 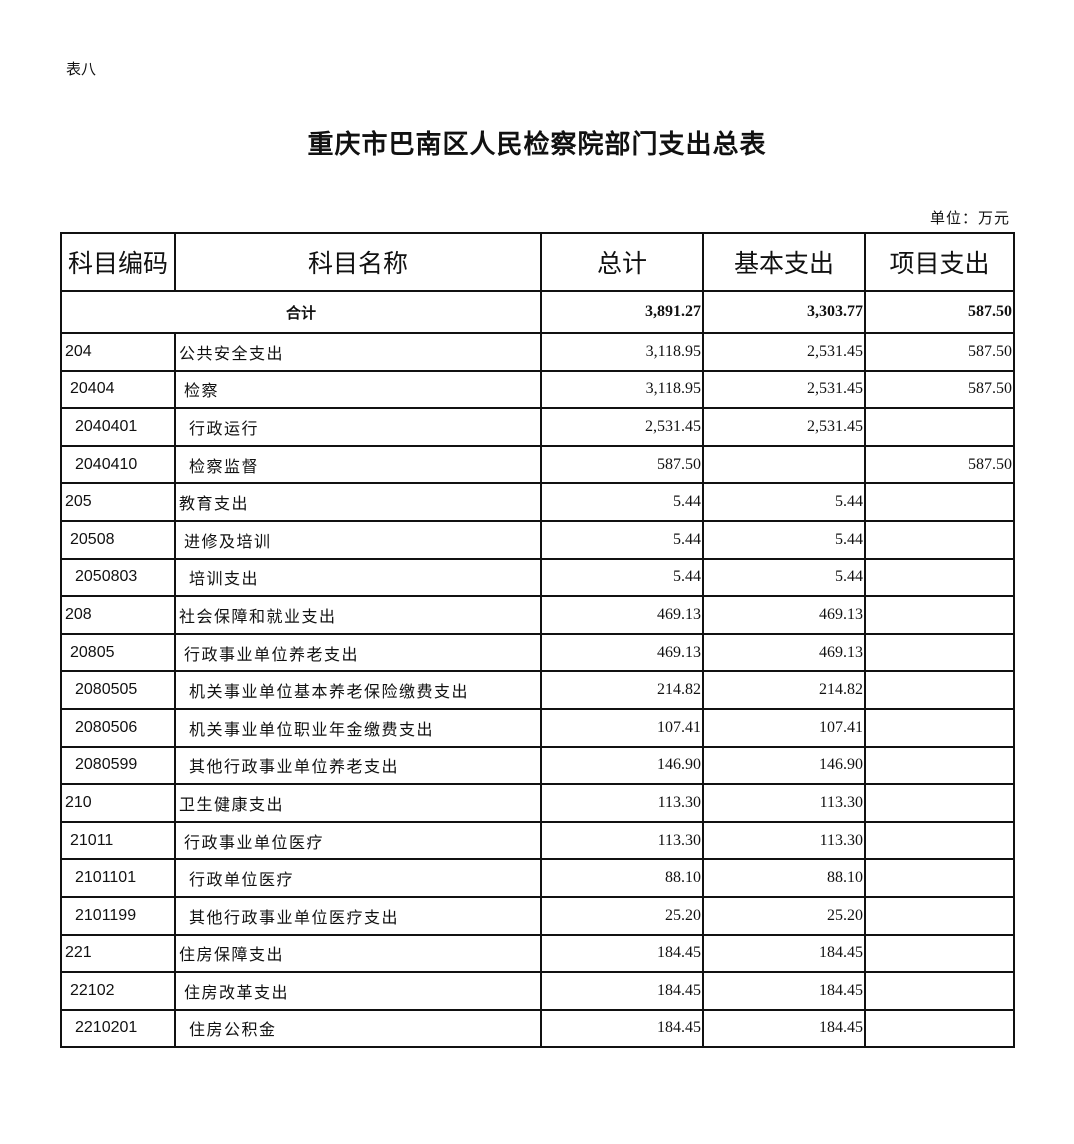 What do you see at coordinates (622, 464) in the screenshot?
I see `row-total: 587.50` at bounding box center [622, 464].